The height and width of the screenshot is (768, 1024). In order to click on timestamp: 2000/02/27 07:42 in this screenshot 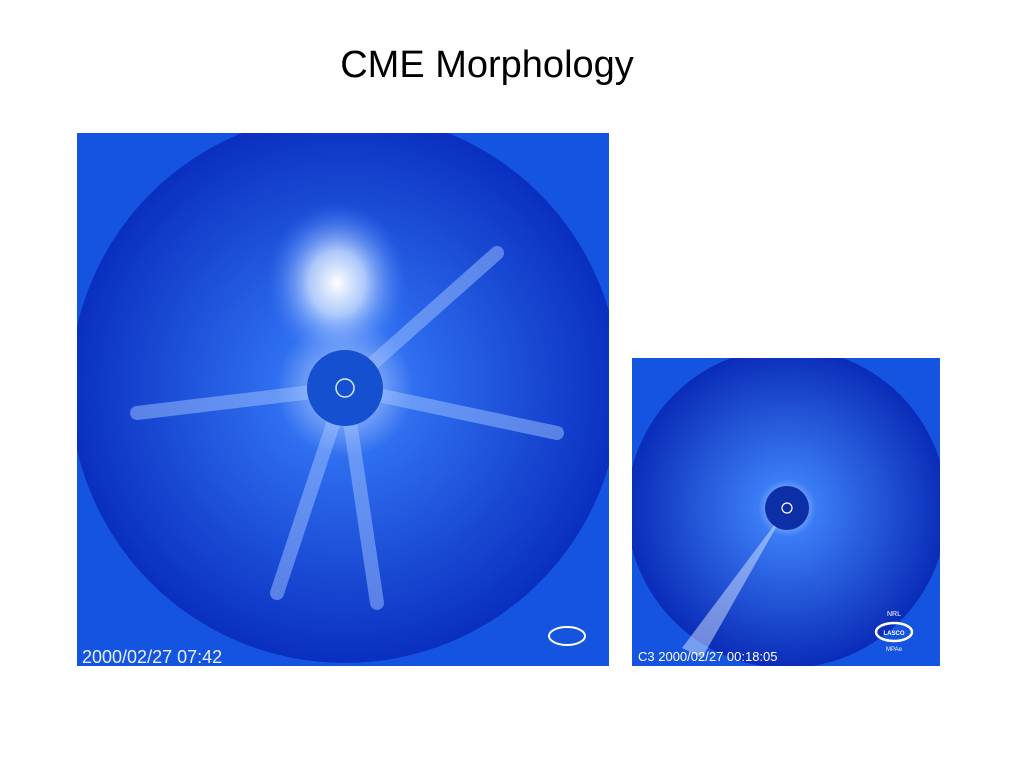, I will do `click(152, 656)`.